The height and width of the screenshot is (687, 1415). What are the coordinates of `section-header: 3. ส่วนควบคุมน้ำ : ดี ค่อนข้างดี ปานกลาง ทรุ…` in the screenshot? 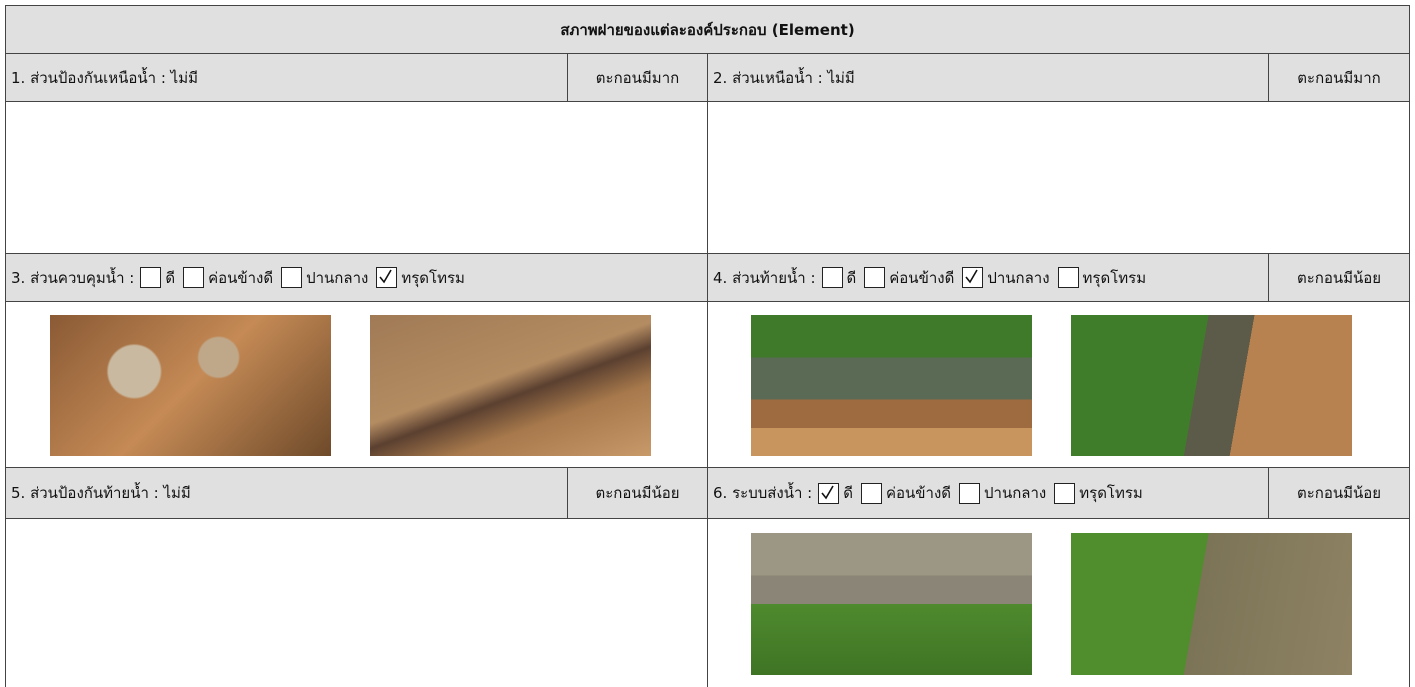 It's located at (356, 277).